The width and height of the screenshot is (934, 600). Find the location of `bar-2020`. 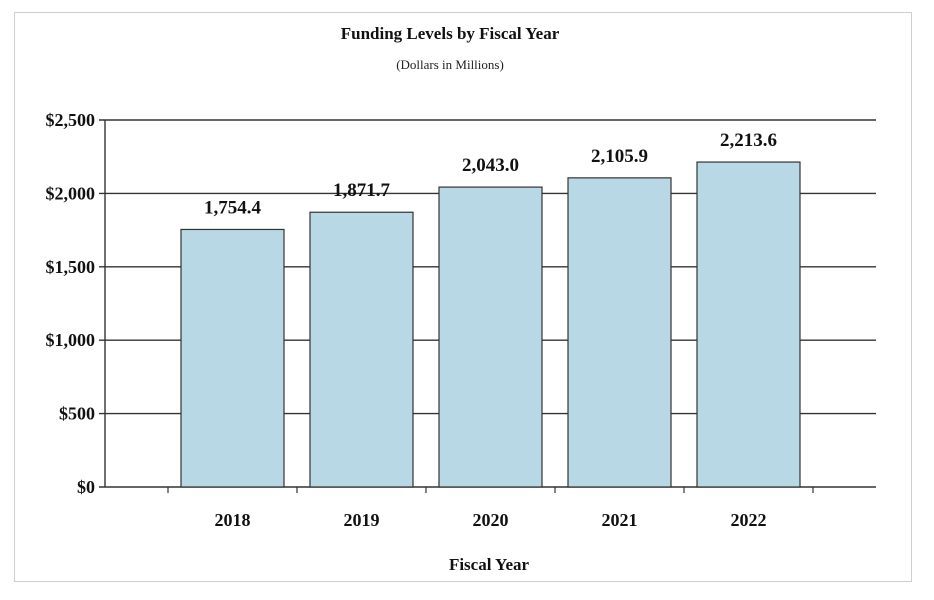

bar-2020 is located at coordinates (490, 337).